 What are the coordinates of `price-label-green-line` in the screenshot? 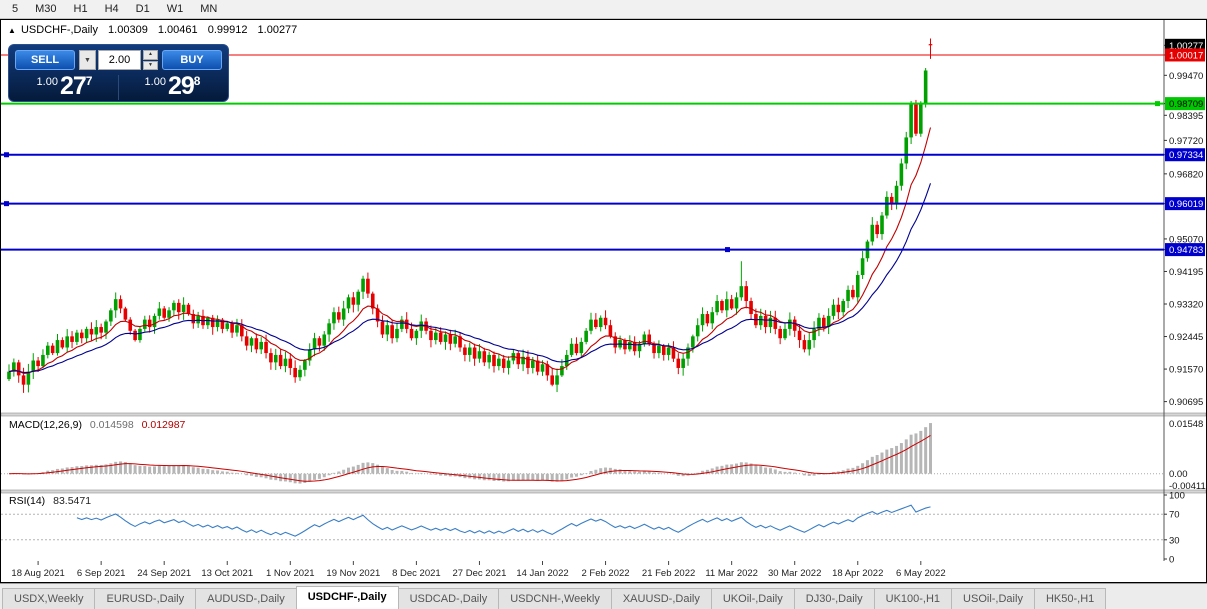 It's located at (1185, 104).